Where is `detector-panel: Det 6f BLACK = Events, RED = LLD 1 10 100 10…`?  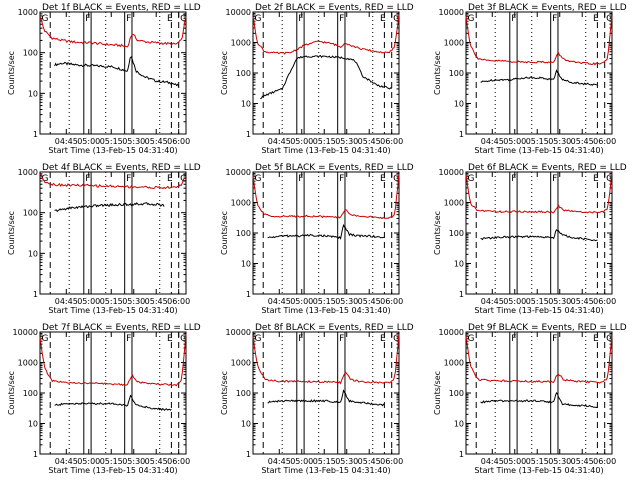 detector-panel: Det 6f BLACK = Events, RED = LLD 1 10 100 10… is located at coordinates (530, 239).